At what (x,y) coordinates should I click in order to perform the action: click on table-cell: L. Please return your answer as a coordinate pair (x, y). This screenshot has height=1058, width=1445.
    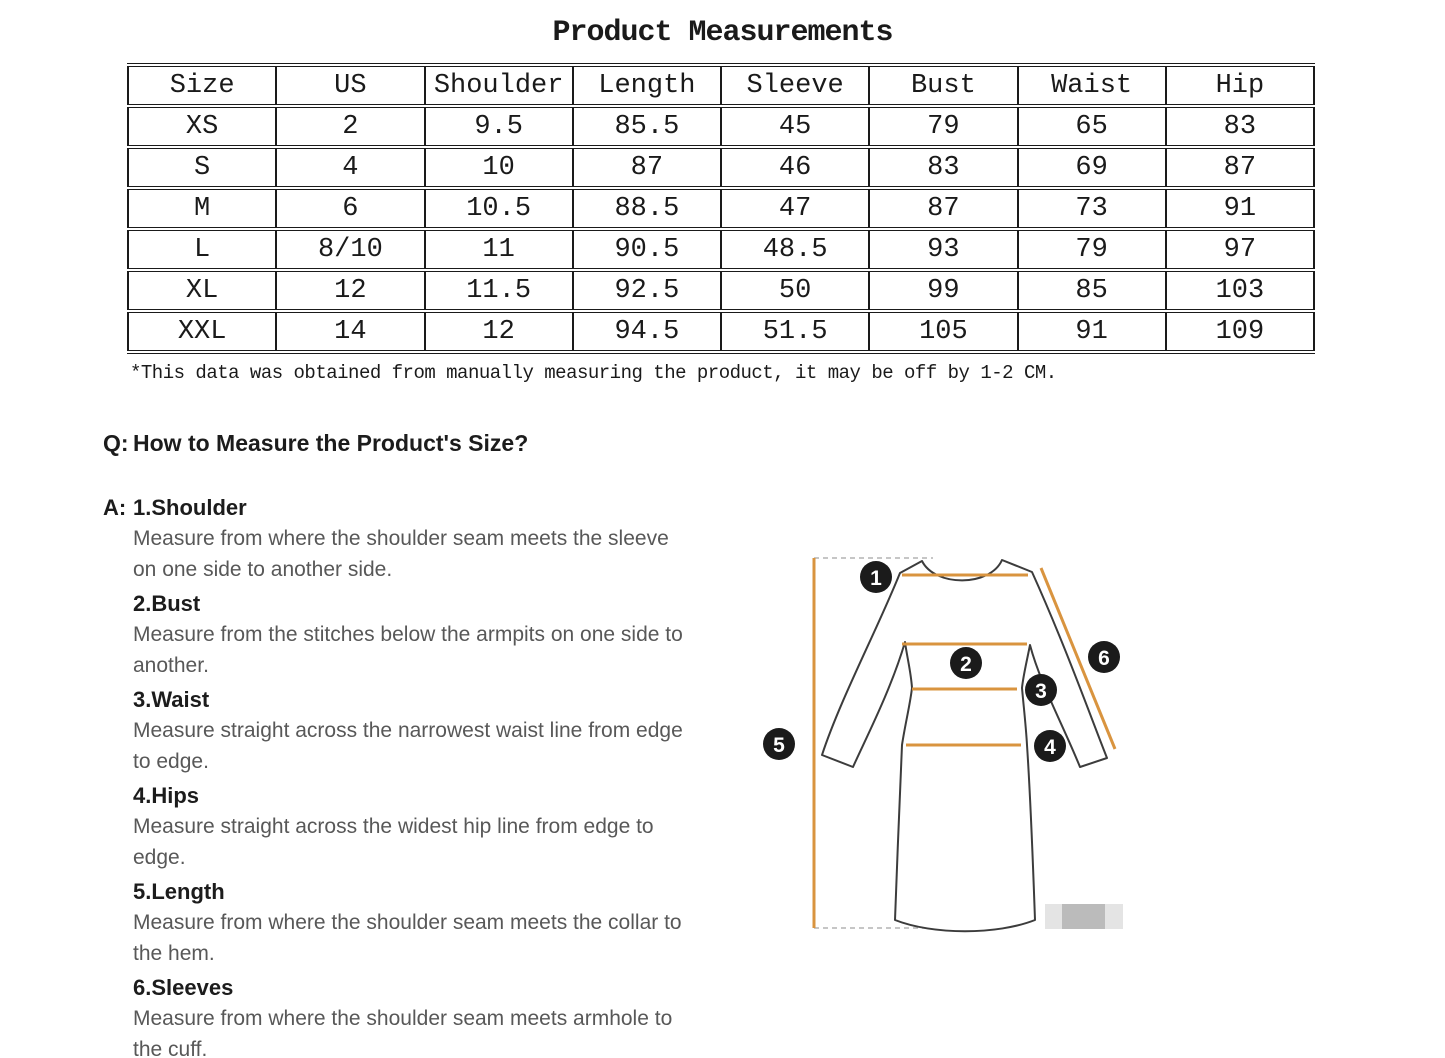
    Looking at the image, I should click on (202, 249).